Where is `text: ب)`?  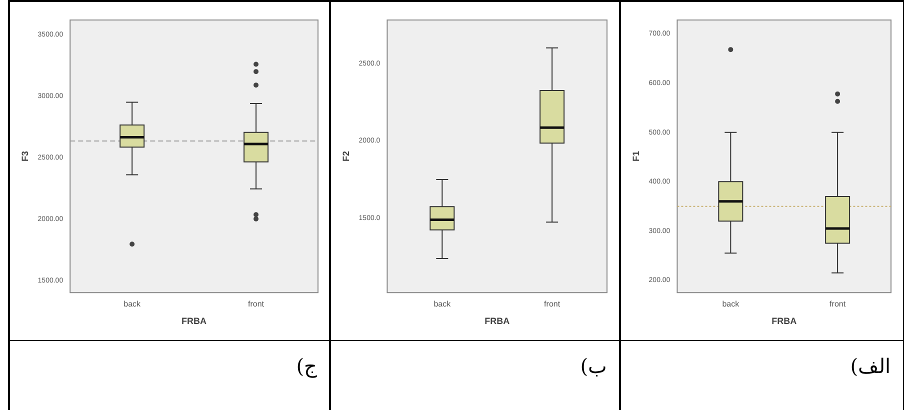
text: ب) is located at coordinates (593, 366).